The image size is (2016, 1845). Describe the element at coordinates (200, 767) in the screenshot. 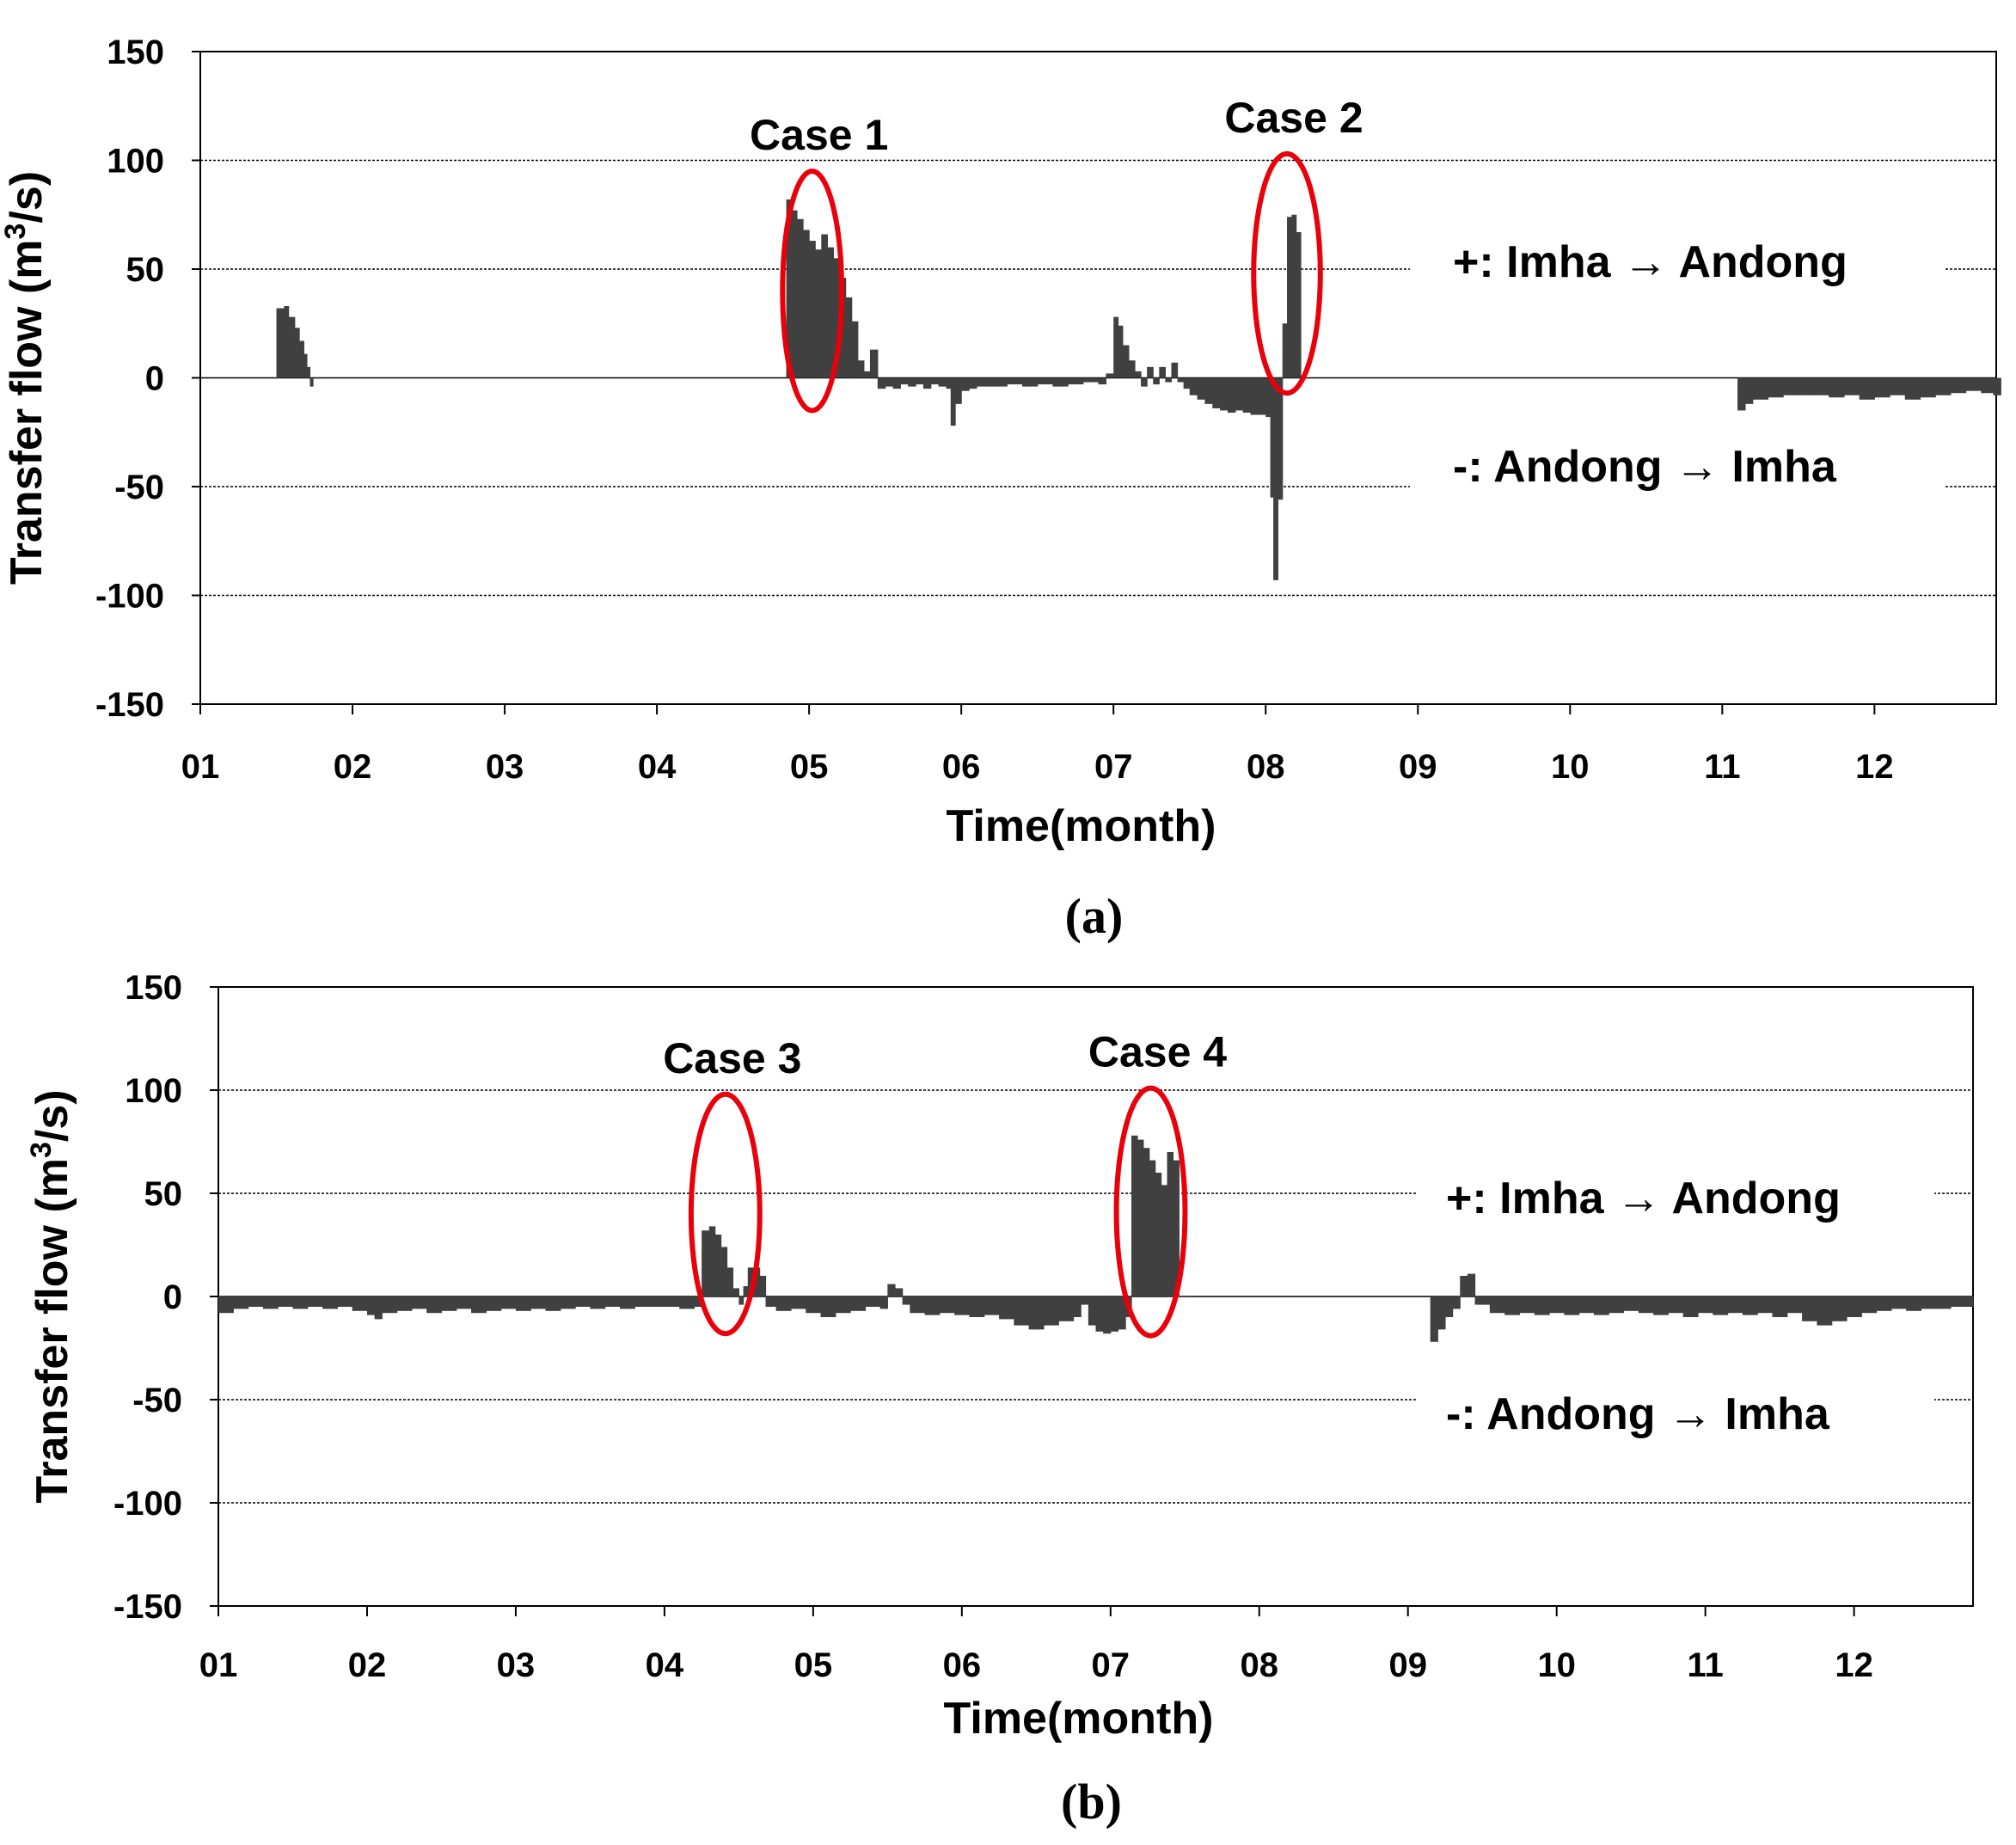

I see `x-tick-label: 01` at that location.